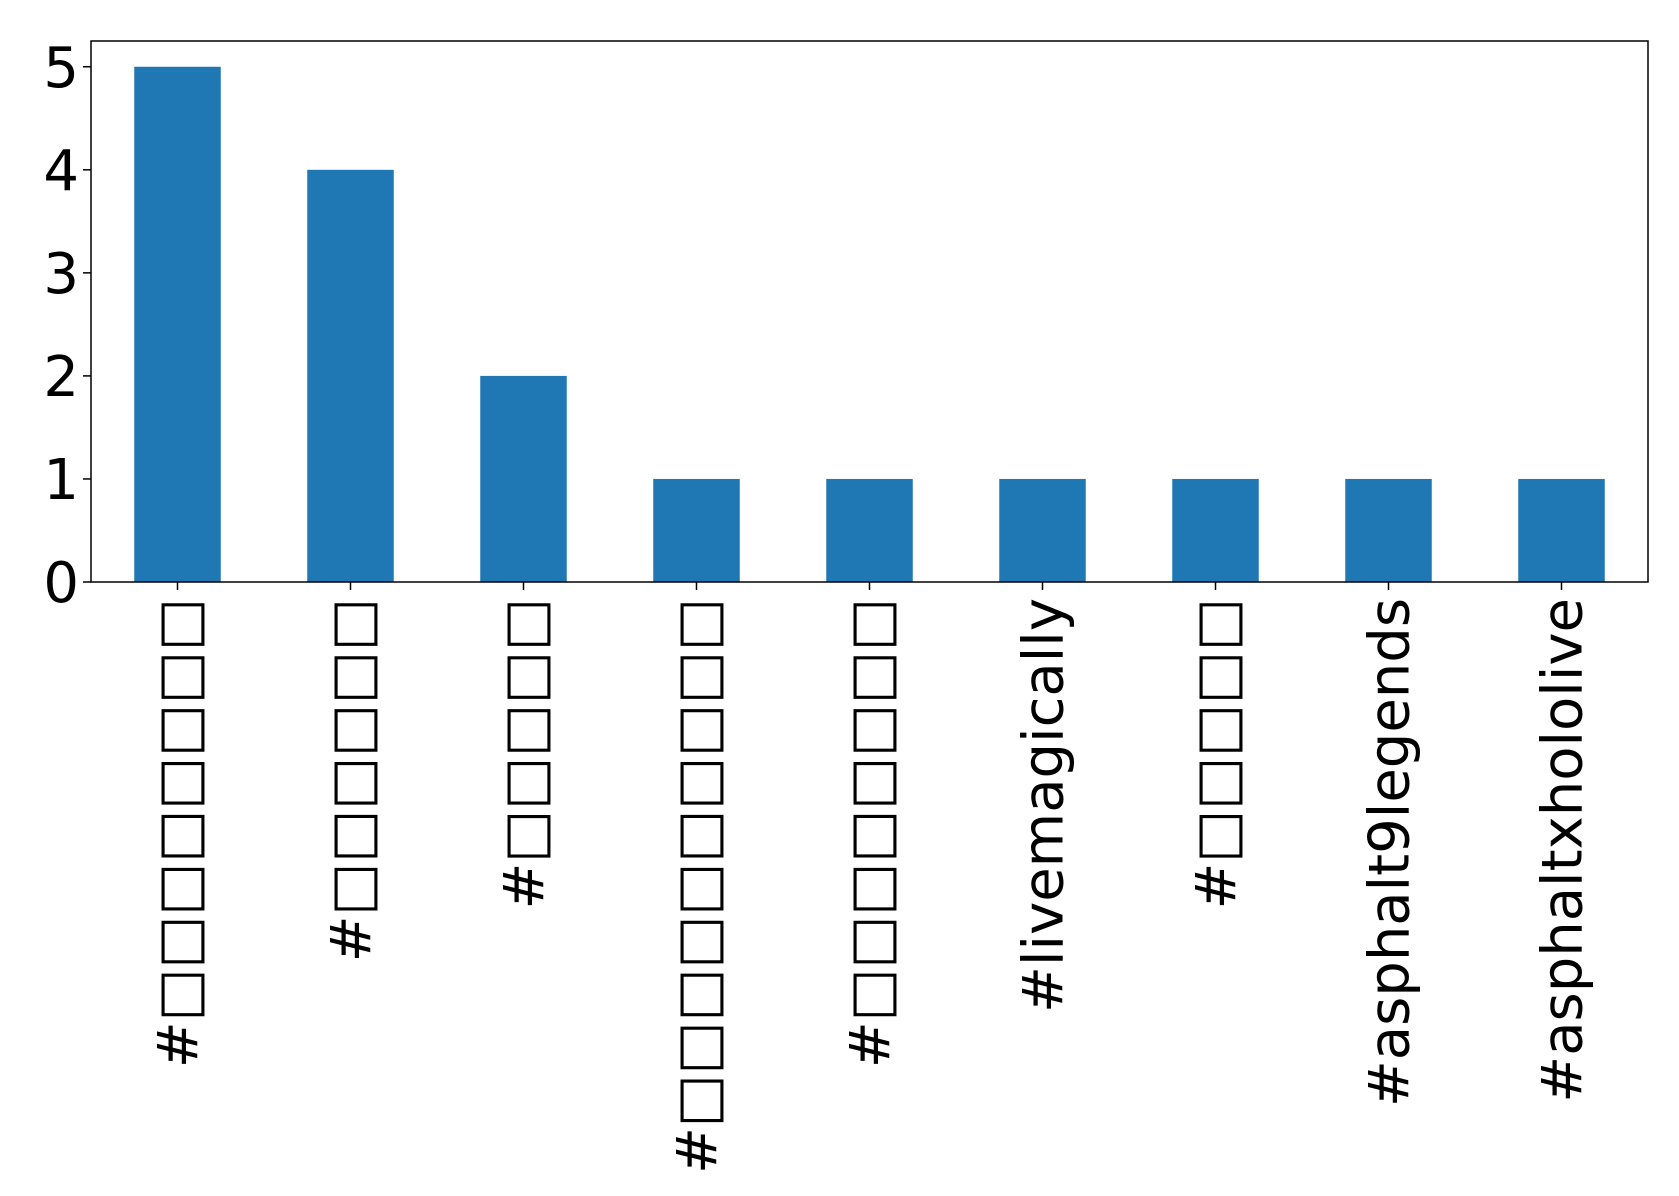  I want to click on x-tick-label: #□□□□□□, so click(352, 780).